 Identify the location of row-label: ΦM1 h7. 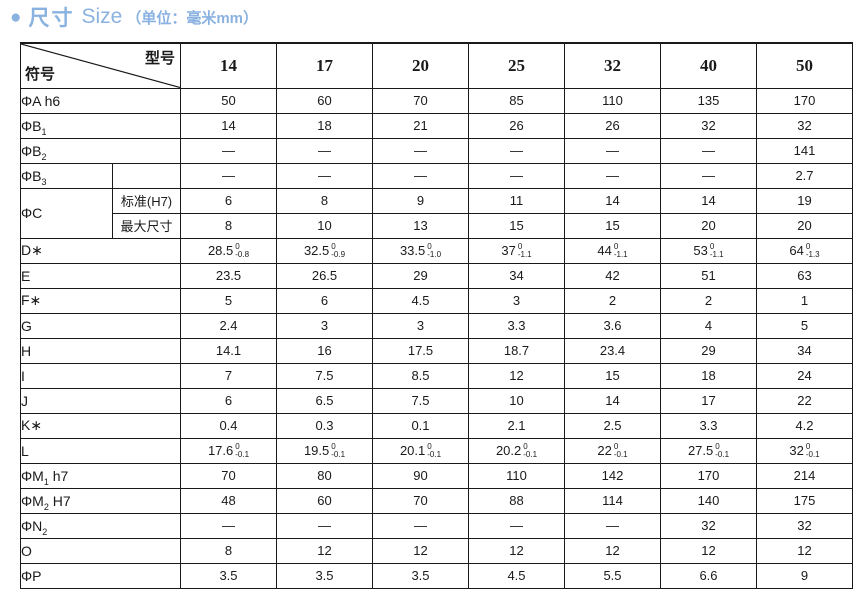
(100, 475).